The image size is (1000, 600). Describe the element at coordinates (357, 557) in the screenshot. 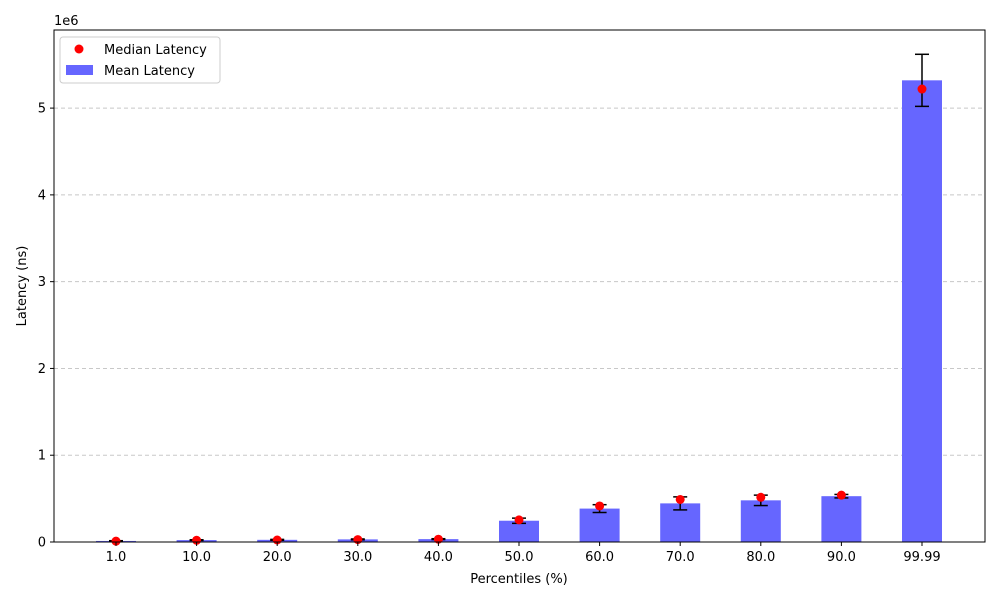

I see `x-tick-label: 30.0` at that location.